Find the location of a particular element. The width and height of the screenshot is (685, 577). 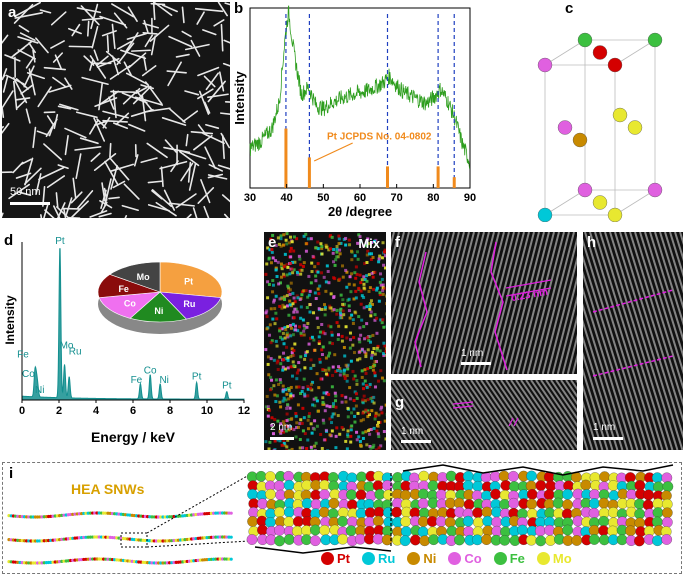

mix-tag: Mix is located at coordinates (369, 243).